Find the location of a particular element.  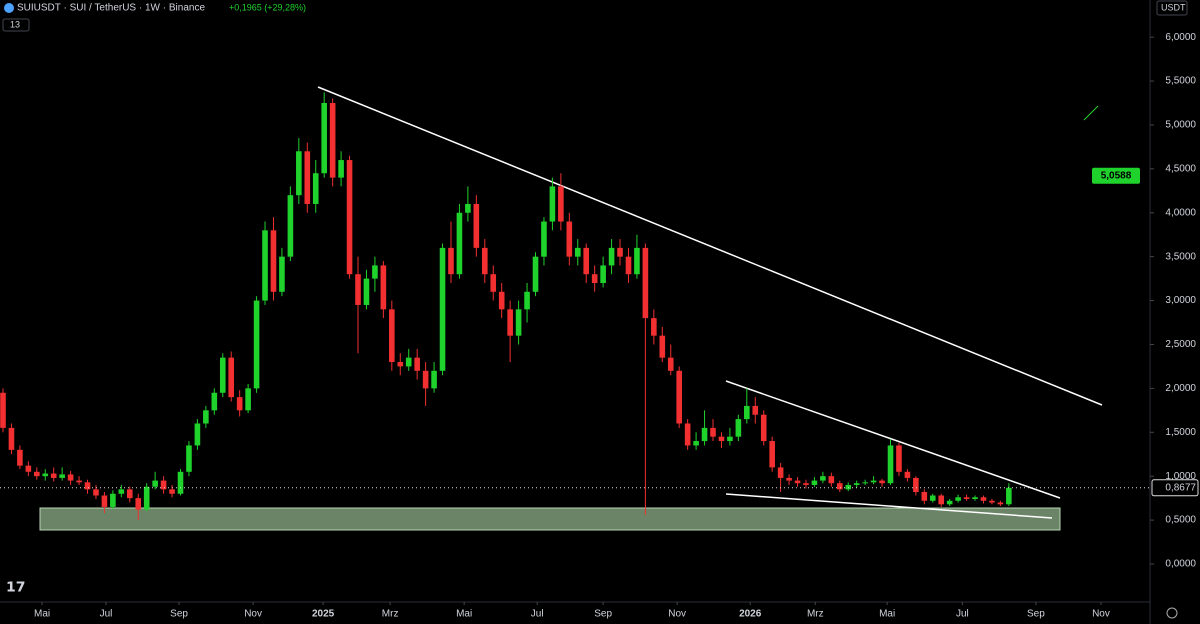

x-tick-label: 2025 is located at coordinates (323, 614).